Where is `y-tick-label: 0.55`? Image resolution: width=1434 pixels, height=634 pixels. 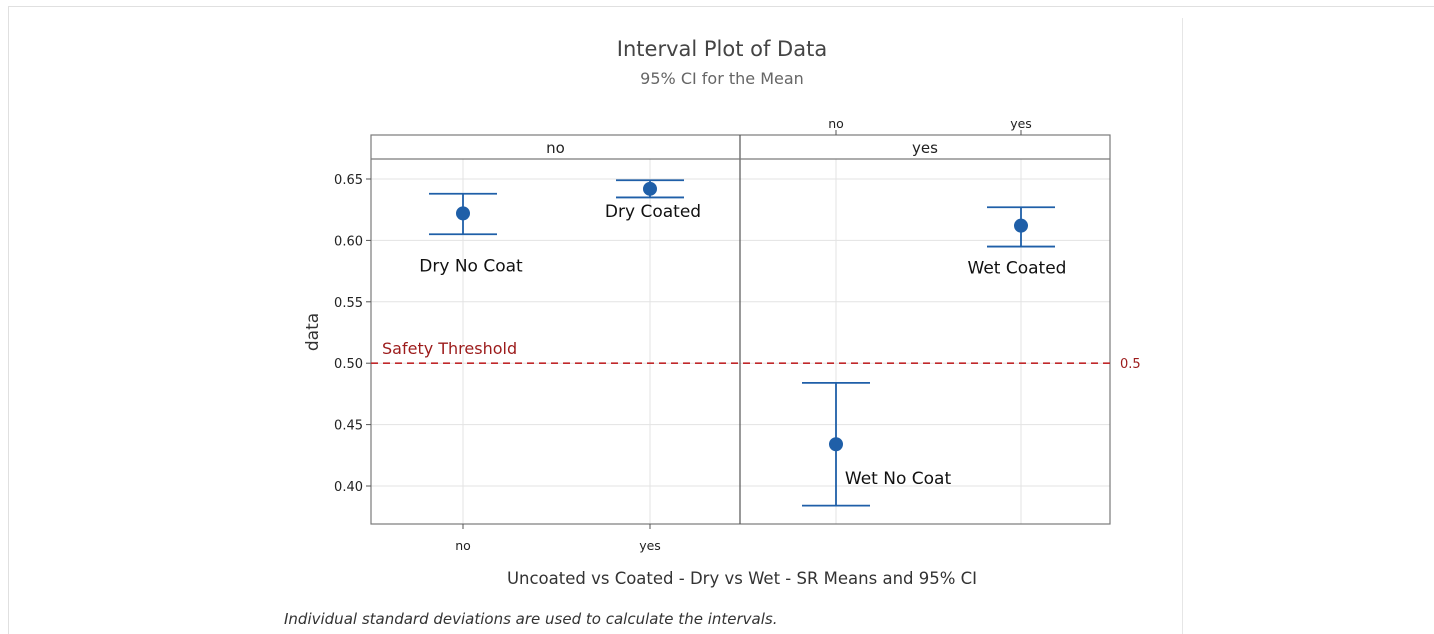 y-tick-label: 0.55 is located at coordinates (348, 303).